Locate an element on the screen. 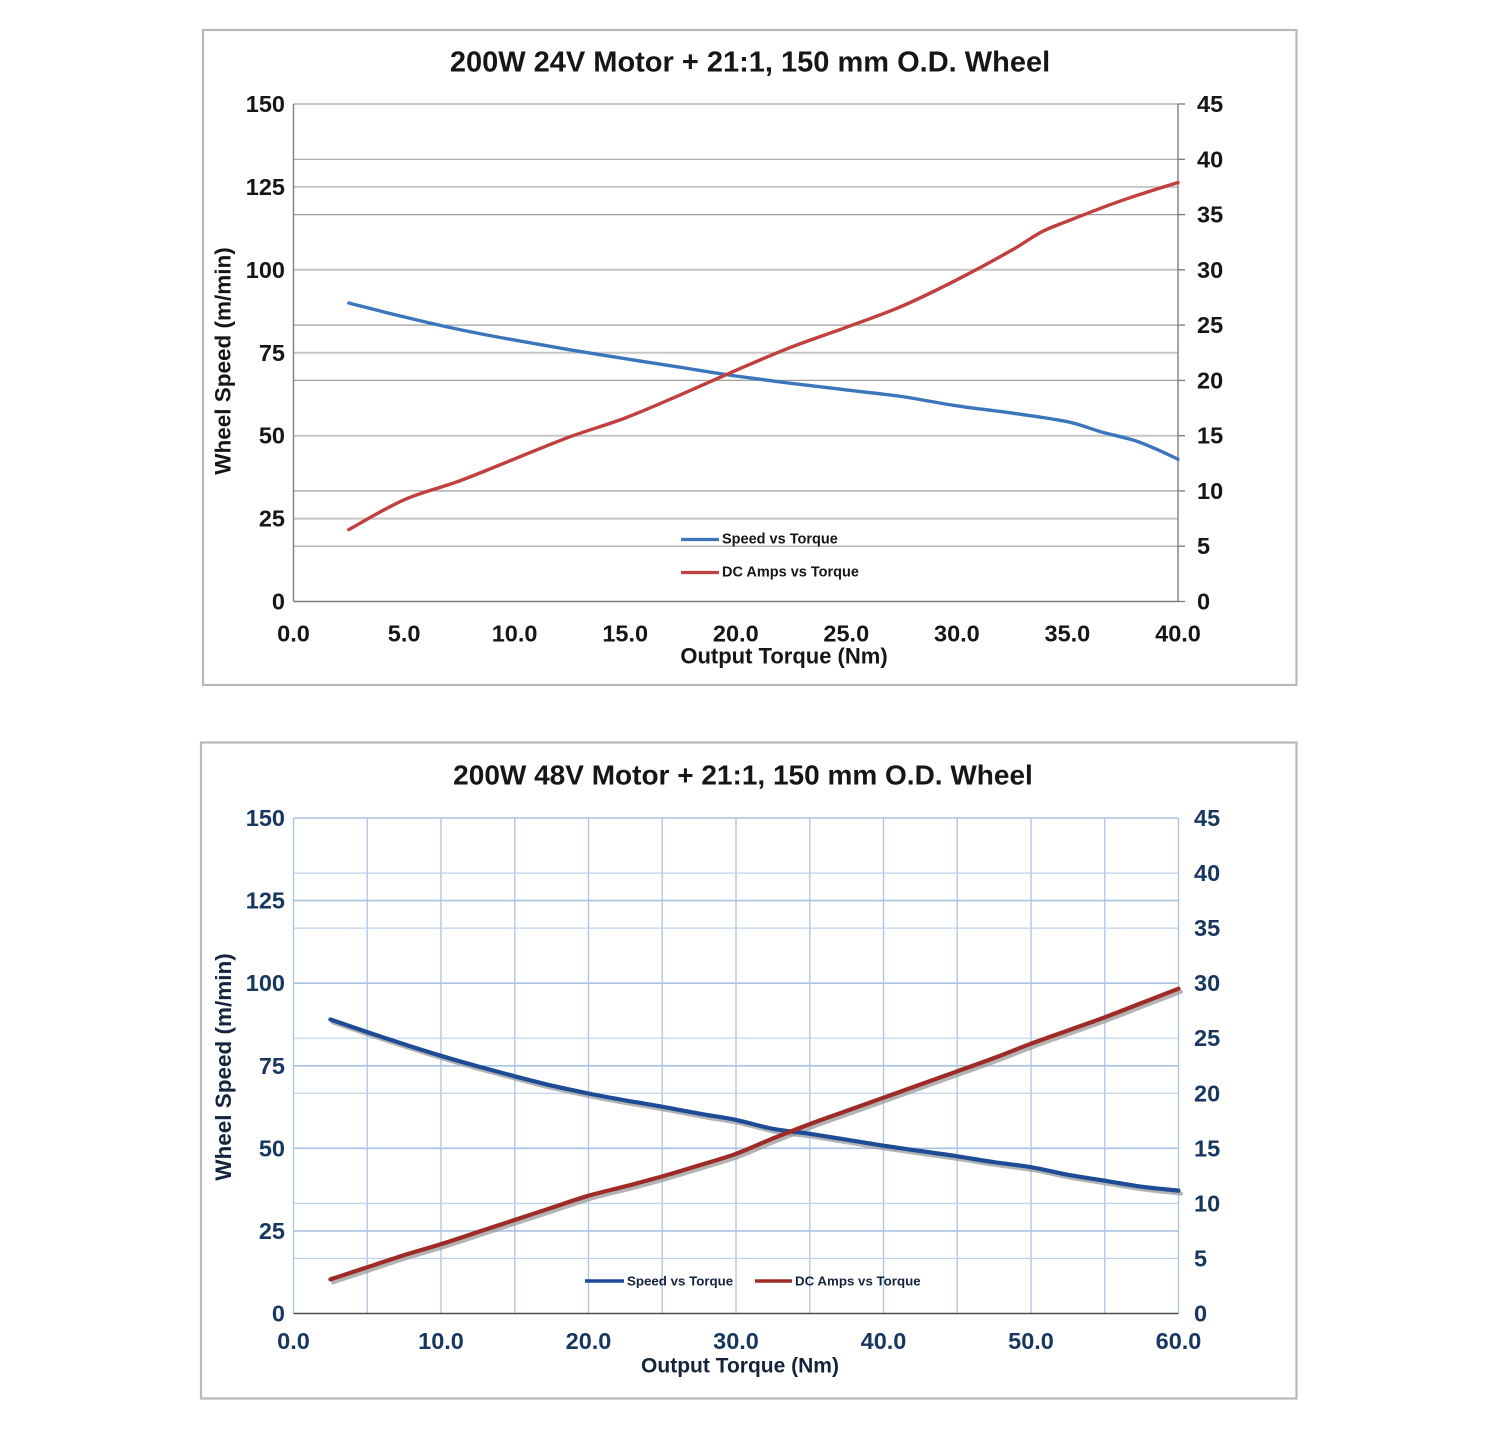 The image size is (1500, 1440). svg-text: 5.0 is located at coordinates (404, 634).